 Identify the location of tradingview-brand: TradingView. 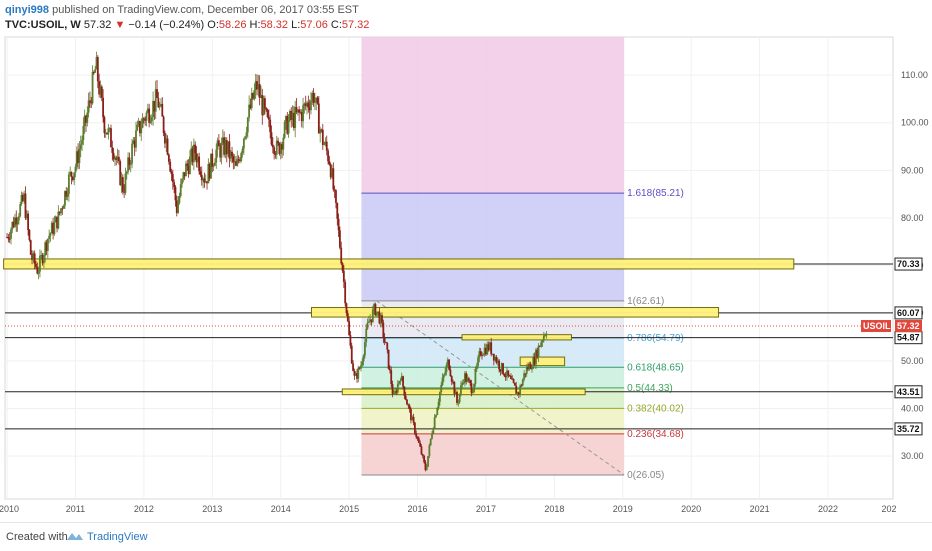
(117, 537).